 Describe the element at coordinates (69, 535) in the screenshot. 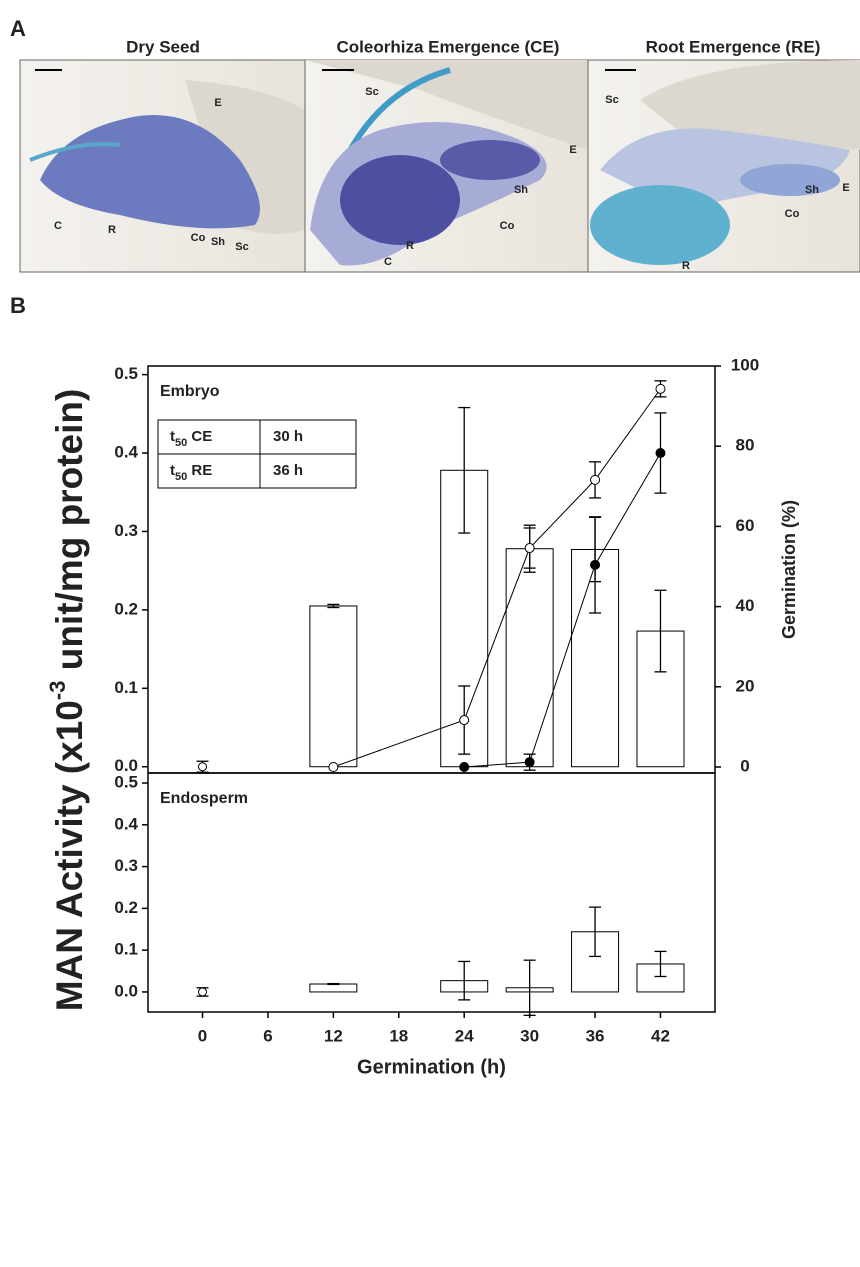

I see `y-label-part: unit/mg protein)` at that location.